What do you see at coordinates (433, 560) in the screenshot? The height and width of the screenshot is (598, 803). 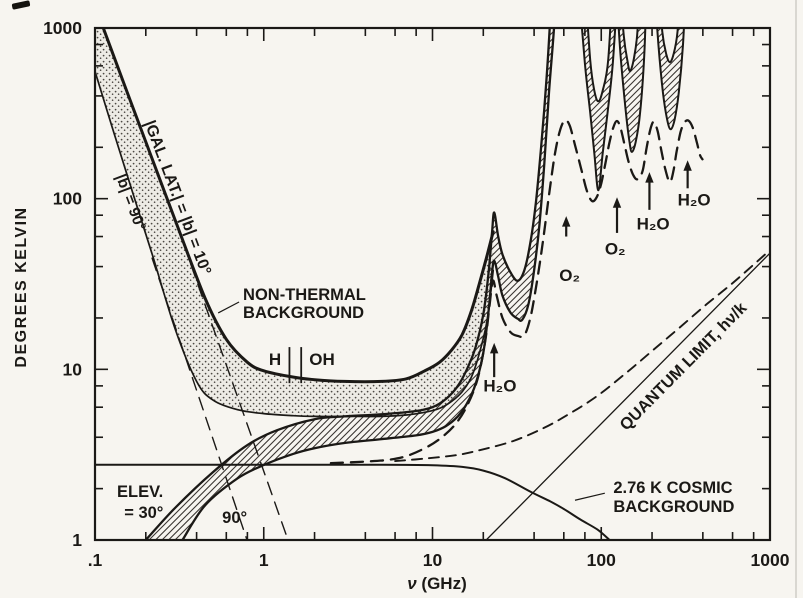 I see `x-axis-tick-label: 10` at bounding box center [433, 560].